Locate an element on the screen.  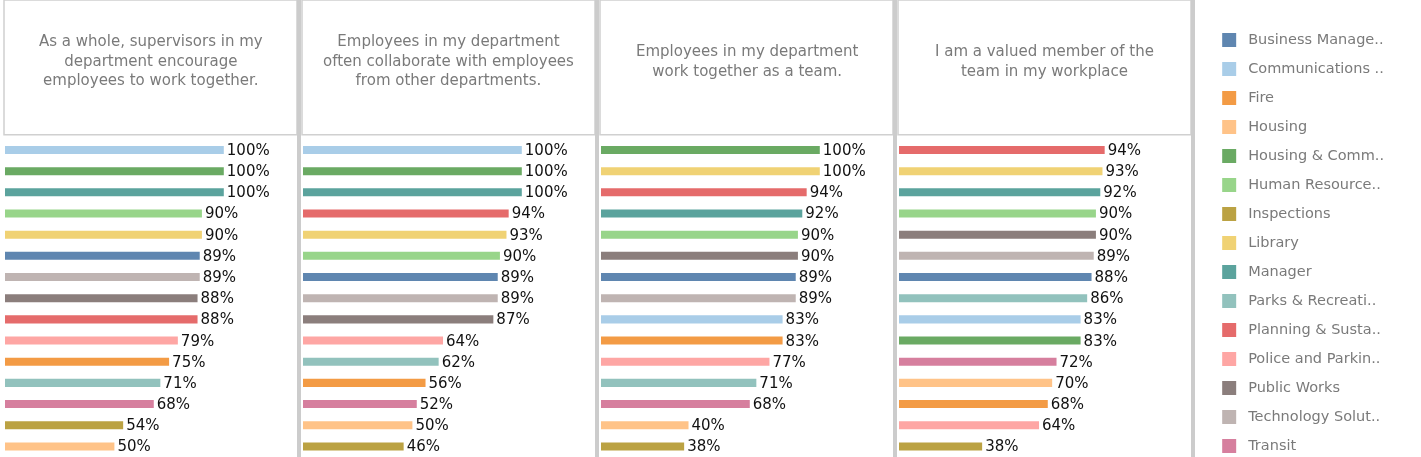
data-label: 79% is located at coordinates (197, 340).